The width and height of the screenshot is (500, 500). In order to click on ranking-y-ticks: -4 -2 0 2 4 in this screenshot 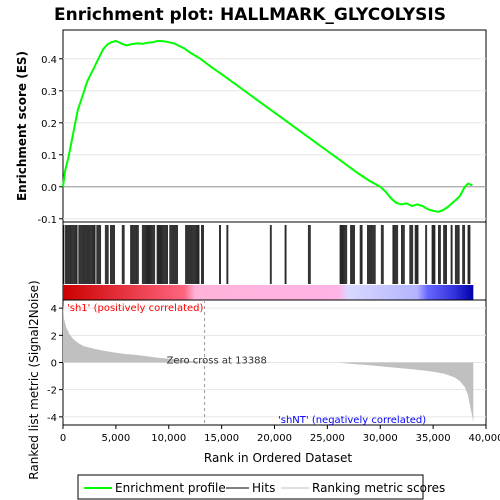, I will do `click(55, 364)`.